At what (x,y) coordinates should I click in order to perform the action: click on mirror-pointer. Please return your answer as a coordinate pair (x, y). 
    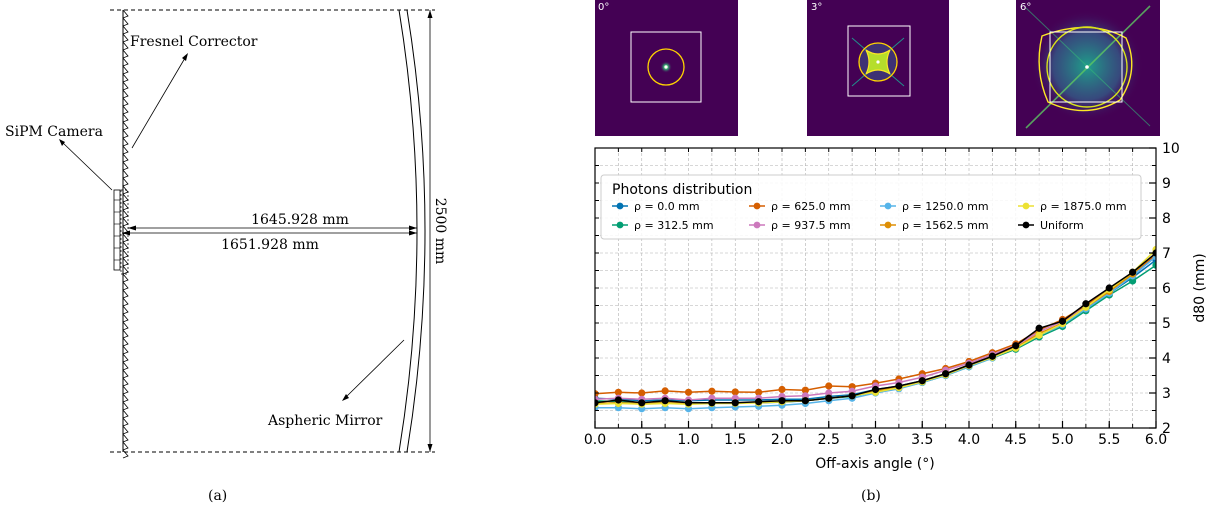
    Looking at the image, I should click on (373, 370).